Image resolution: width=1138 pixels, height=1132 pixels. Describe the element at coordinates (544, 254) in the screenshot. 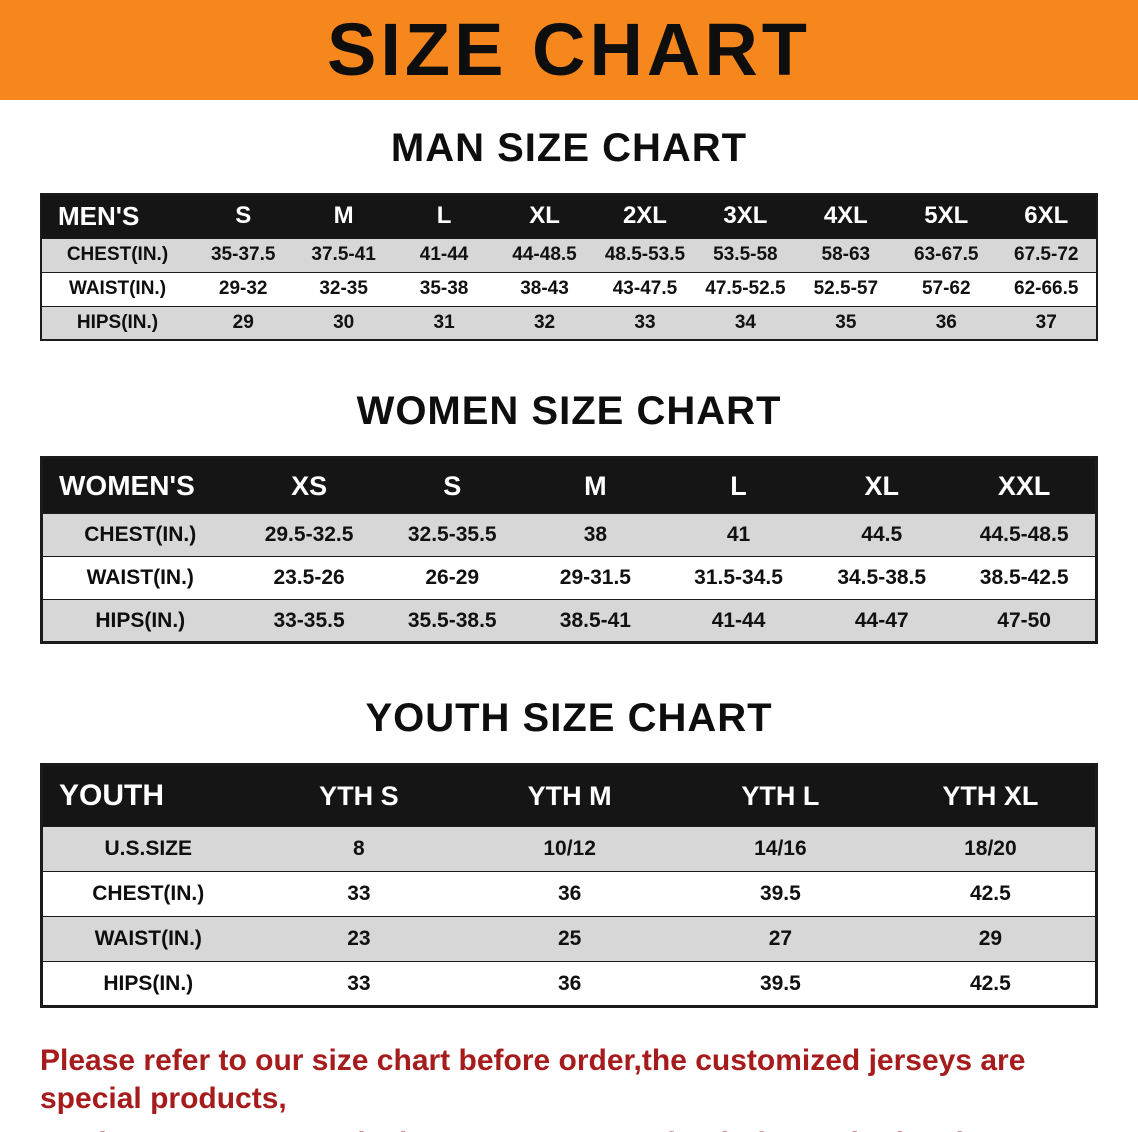

I see `data-cell: 44-48.5` at that location.